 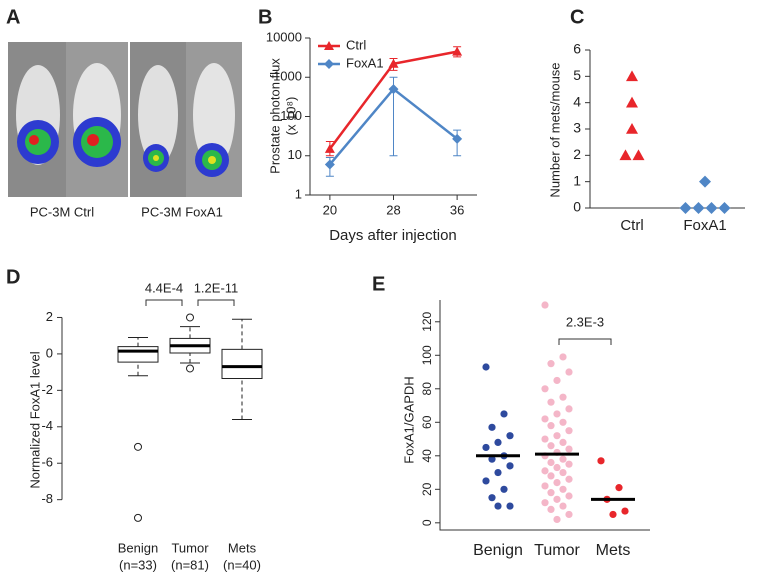 What do you see at coordinates (34, 419) in the screenshot?
I see `y-axis-label: Normalized FoxA1 level` at bounding box center [34, 419].